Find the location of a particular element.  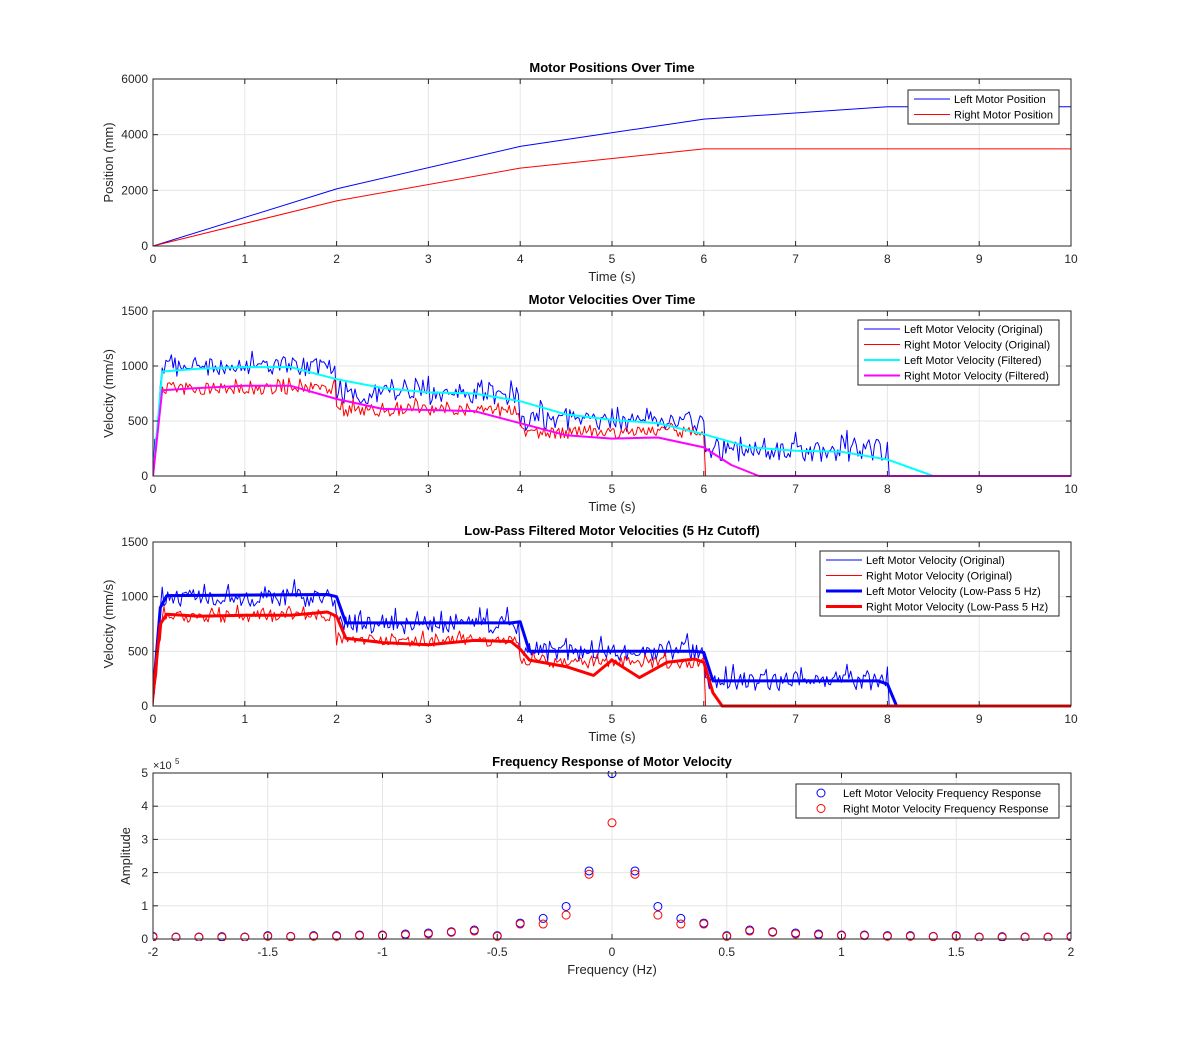

chart-title: Frequency Response of Motor Velocity is located at coordinates (612, 761).